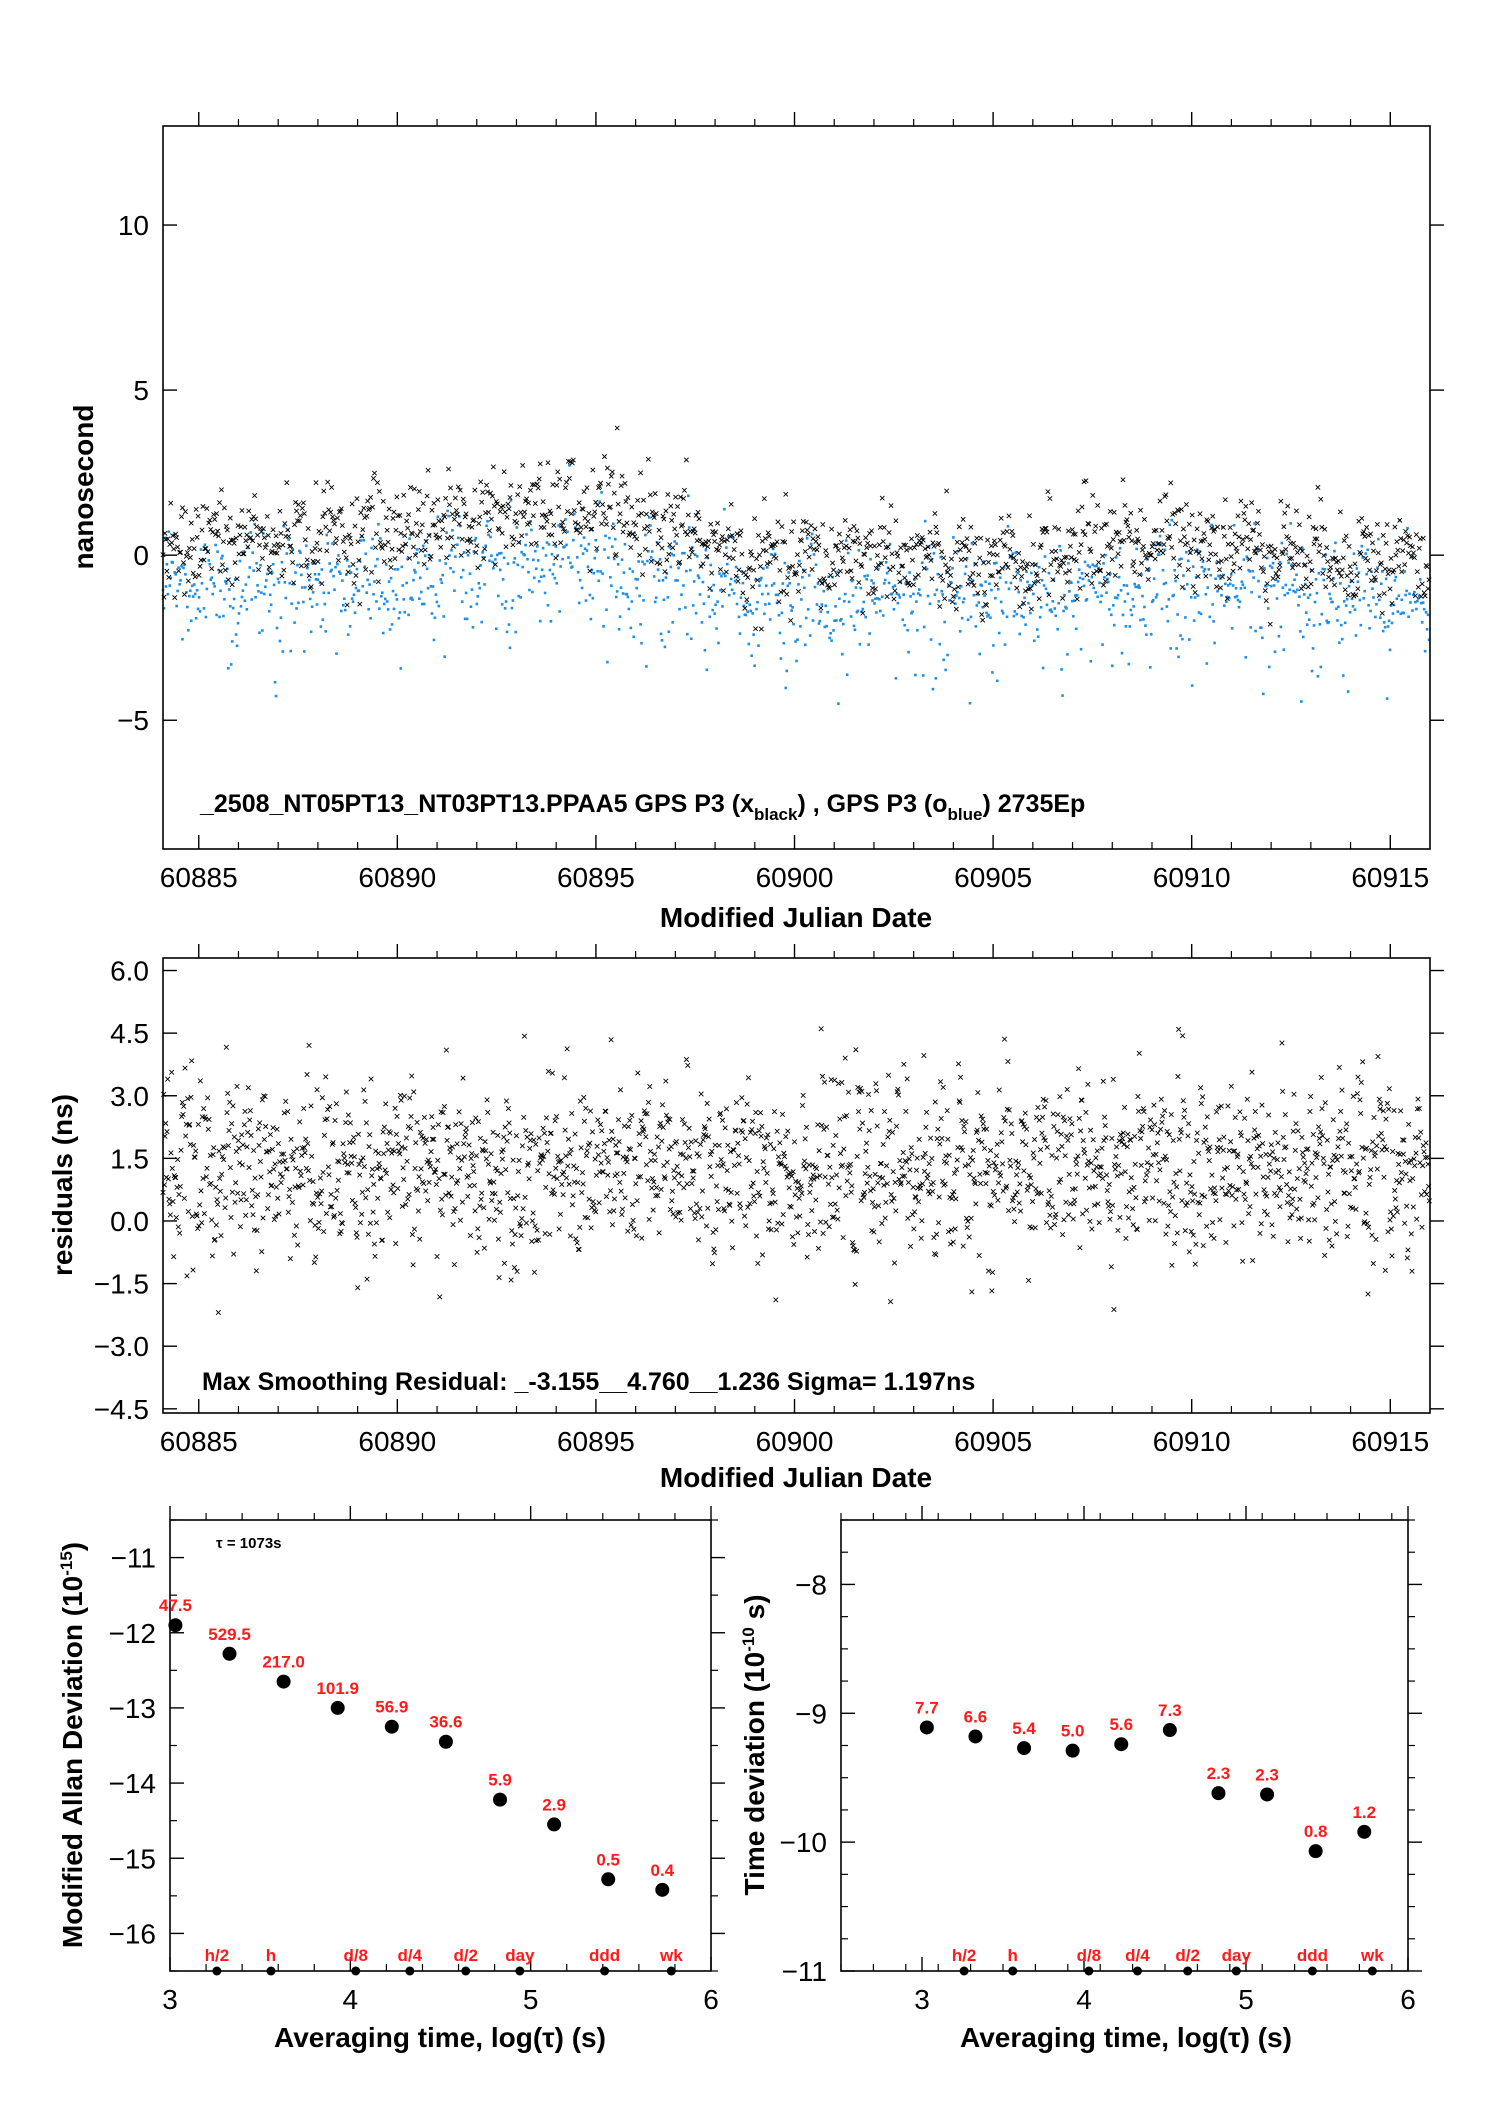 The width and height of the screenshot is (1488, 2105). Describe the element at coordinates (804, 1842) in the screenshot. I see `y-tick-label: −10` at that location.